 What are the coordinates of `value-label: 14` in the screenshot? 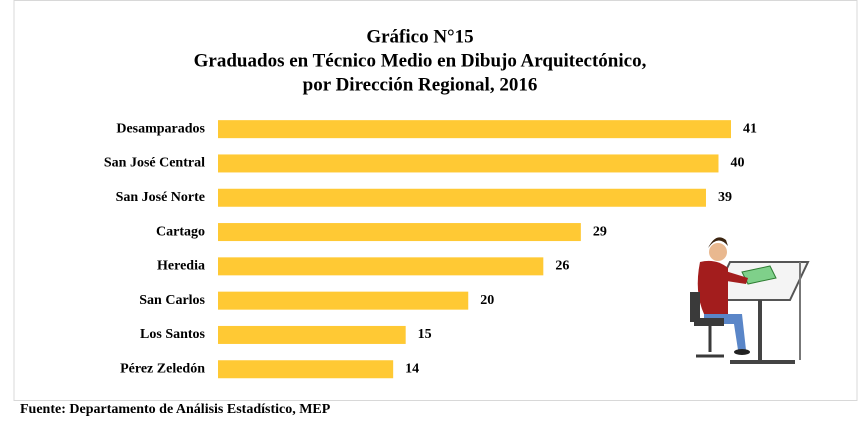 It's located at (412, 368).